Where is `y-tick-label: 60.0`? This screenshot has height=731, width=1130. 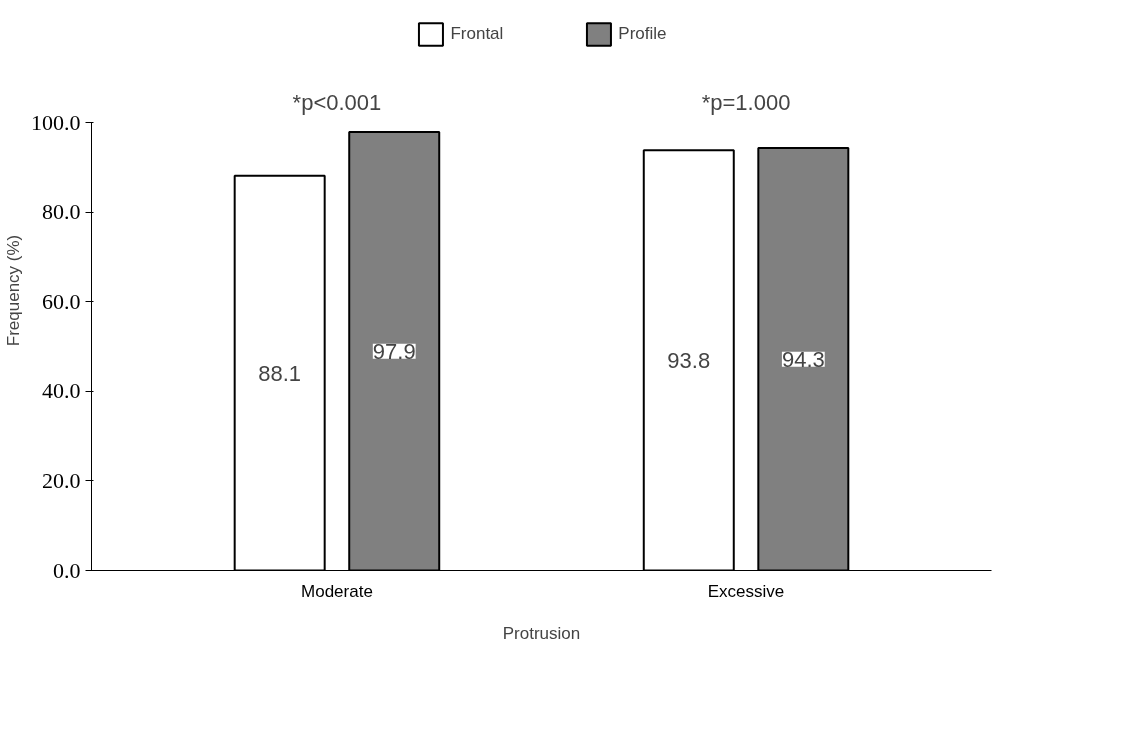
y-tick-label: 60.0 is located at coordinates (61, 301).